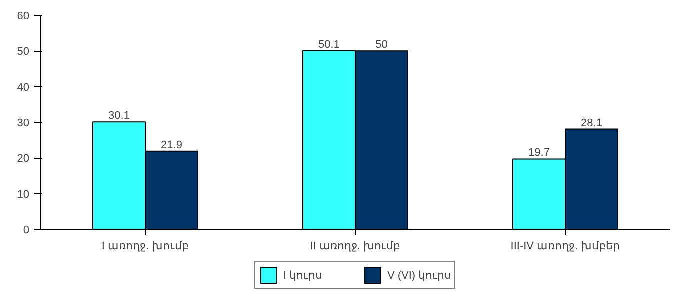  Describe the element at coordinates (539, 153) in the screenshot. I see `data-label: 19.7` at that location.